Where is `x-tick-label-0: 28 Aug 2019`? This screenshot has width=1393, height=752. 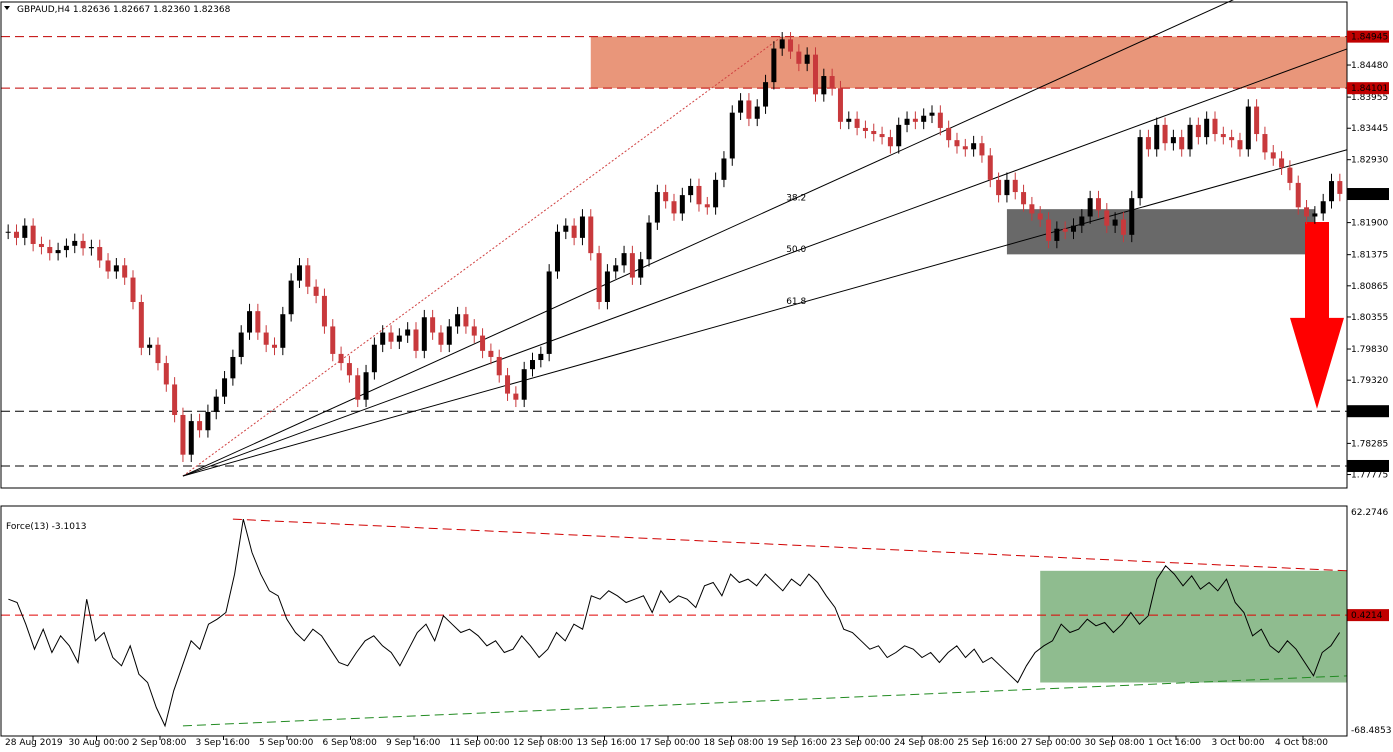 x-tick-label-0: 28 Aug 2019 is located at coordinates (34, 743).